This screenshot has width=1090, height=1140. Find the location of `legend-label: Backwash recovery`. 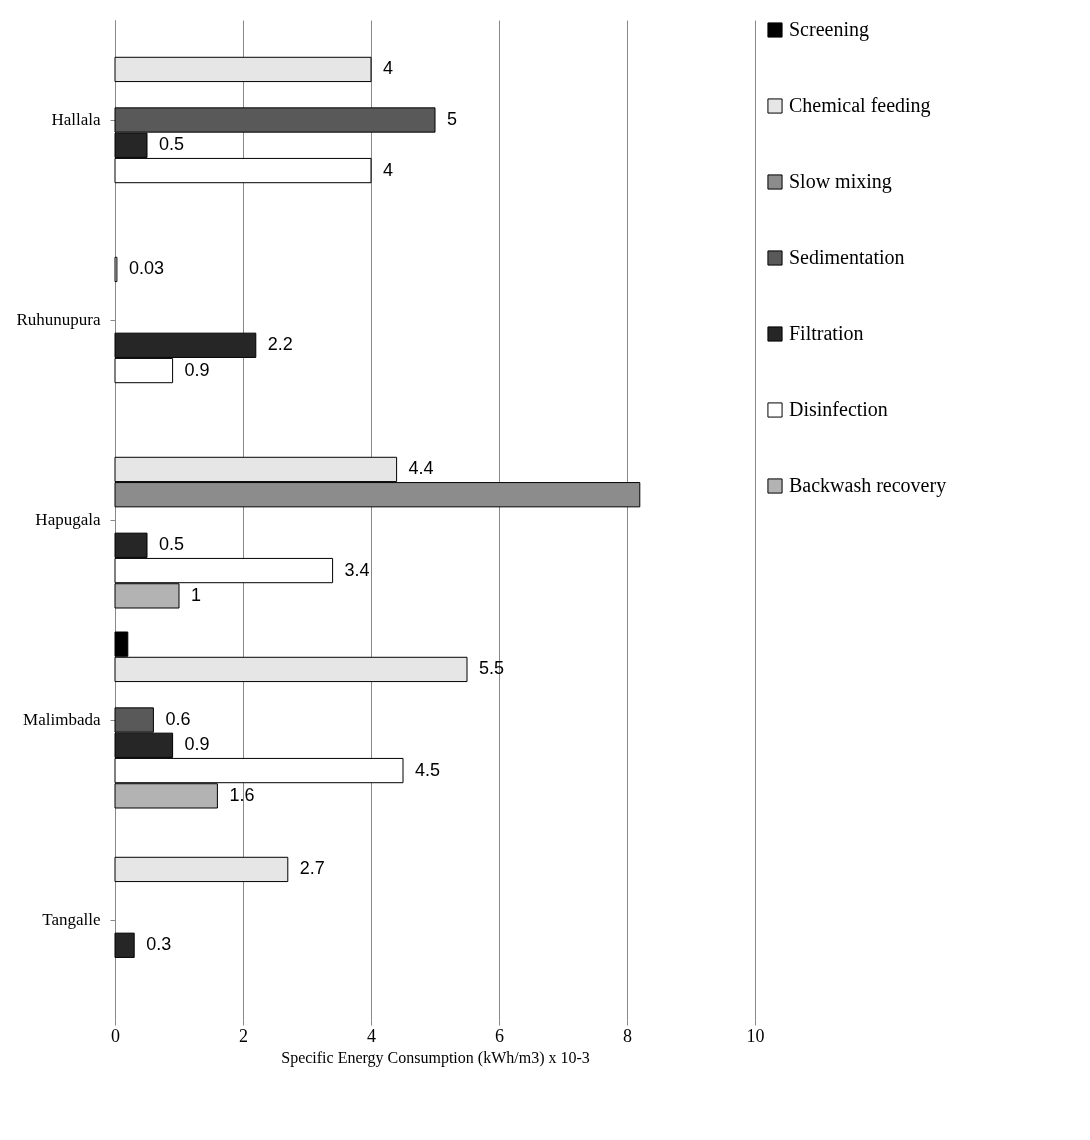

legend-label: Backwash recovery is located at coordinates (868, 485).